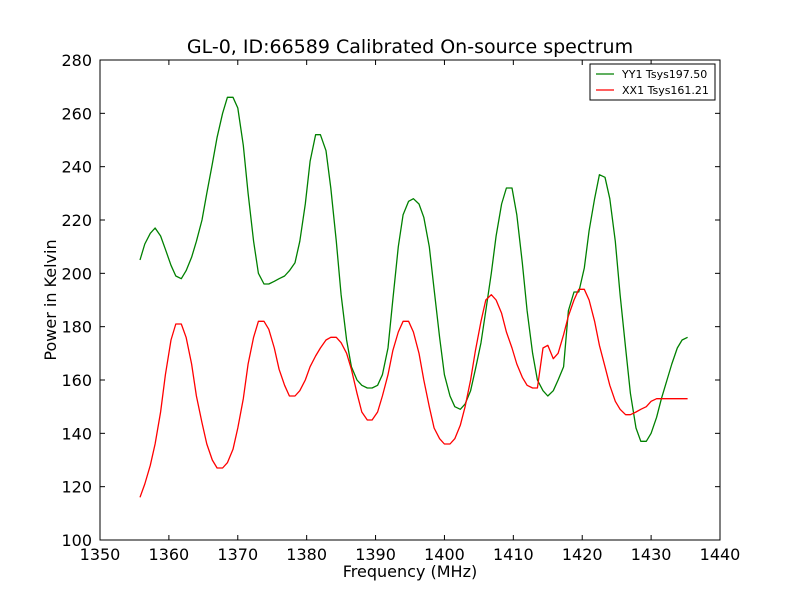  Describe the element at coordinates (375, 554) in the screenshot. I see `x-tick-label: 1390` at that location.